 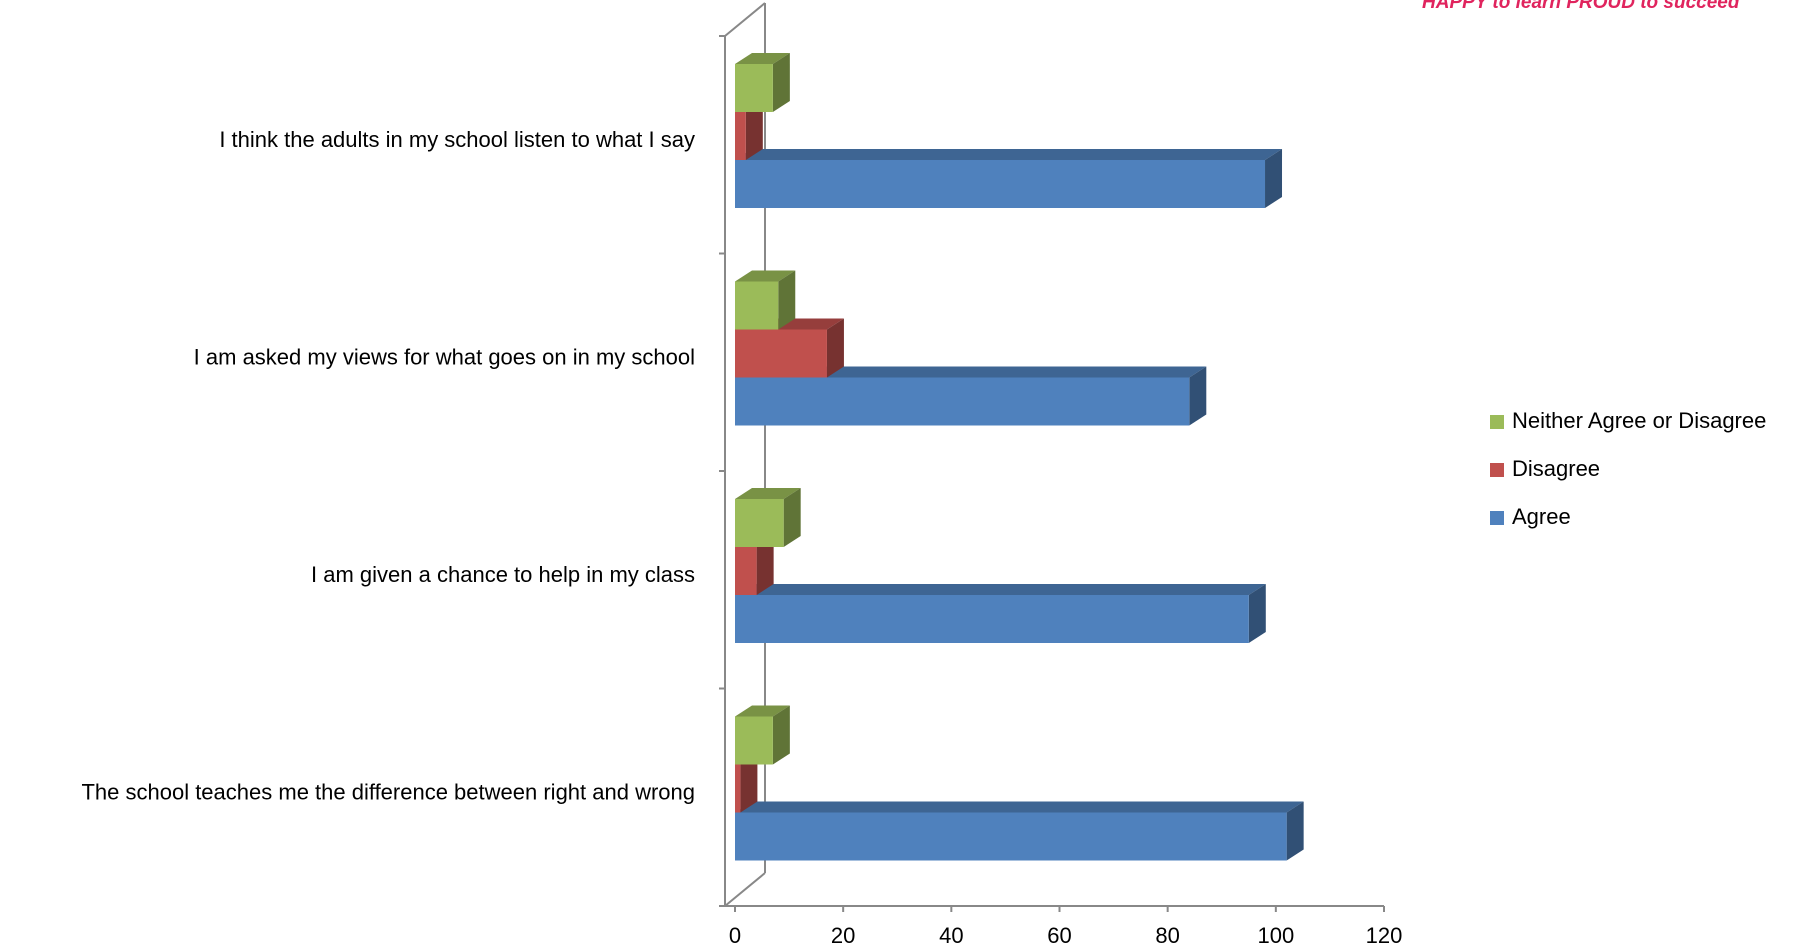 I want to click on x-tick-label: 0, so click(x=735, y=935).